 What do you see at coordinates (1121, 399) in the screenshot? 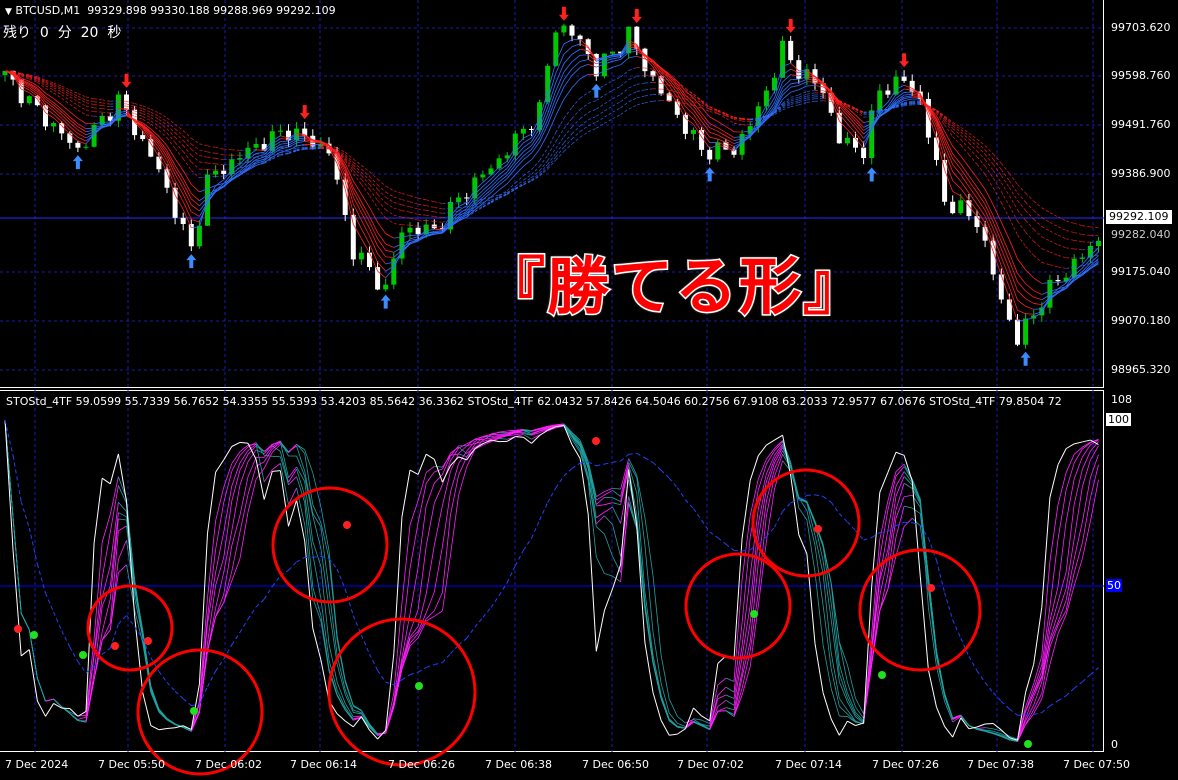
I see `indicator-scale-max: 108` at bounding box center [1121, 399].